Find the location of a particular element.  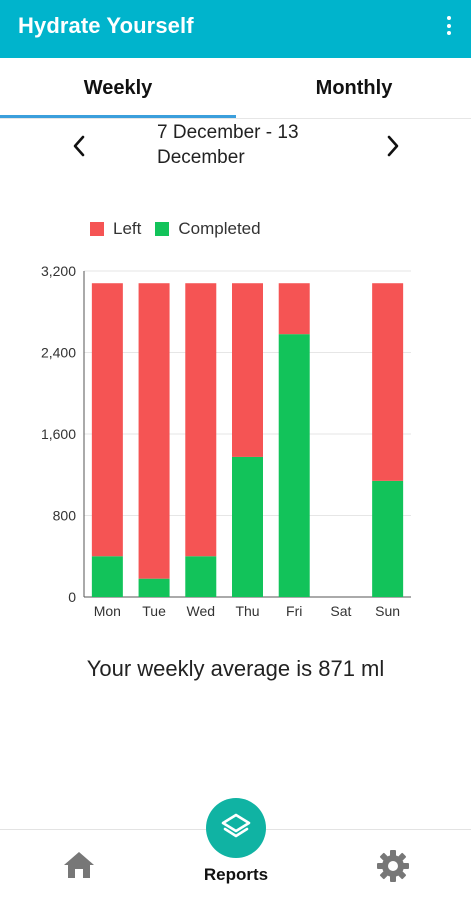

tab-monthly: Monthly is located at coordinates (354, 87).